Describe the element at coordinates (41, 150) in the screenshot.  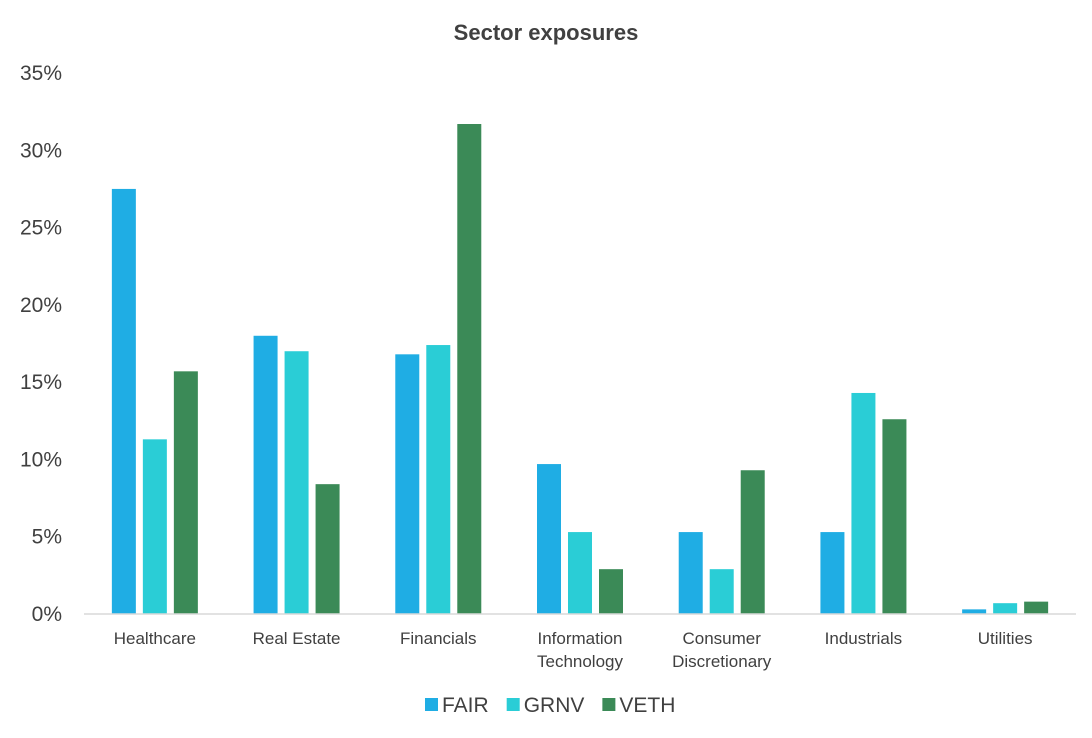
I see `y-tick-label: 30%` at that location.